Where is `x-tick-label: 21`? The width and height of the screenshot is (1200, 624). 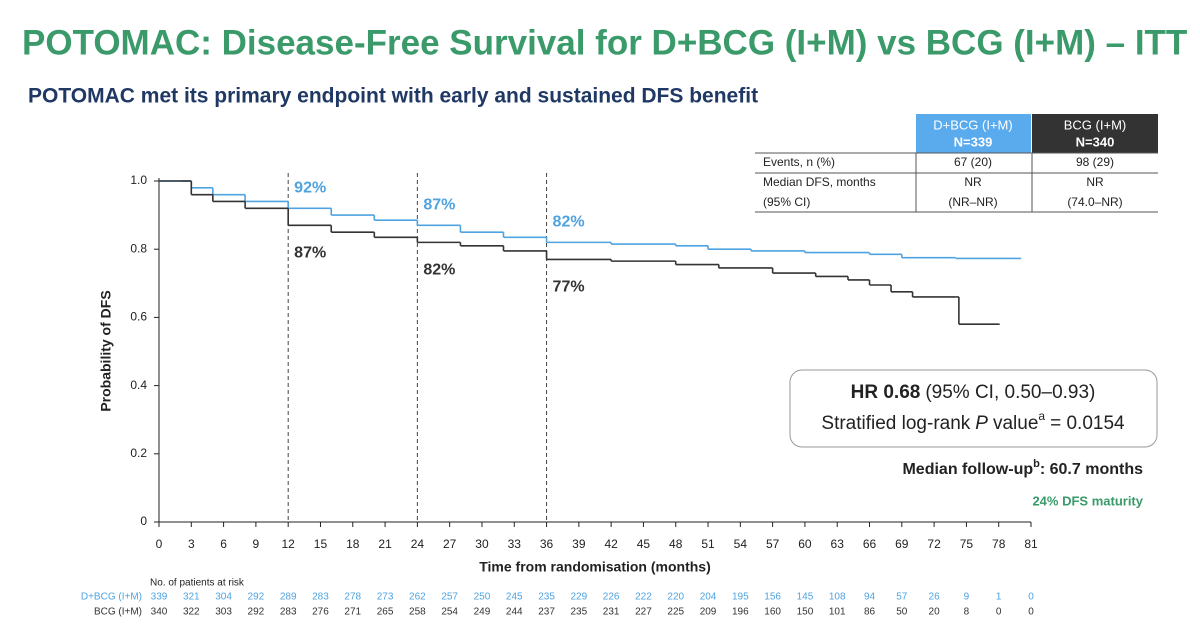
x-tick-label: 21 is located at coordinates (385, 544).